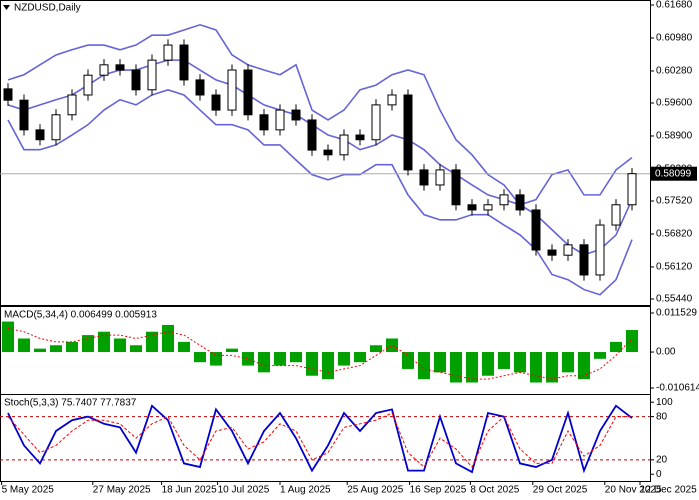 Image resolution: width=699 pixels, height=500 pixels. Describe the element at coordinates (666, 352) in the screenshot. I see `y-tick-label: 0.00` at that location.